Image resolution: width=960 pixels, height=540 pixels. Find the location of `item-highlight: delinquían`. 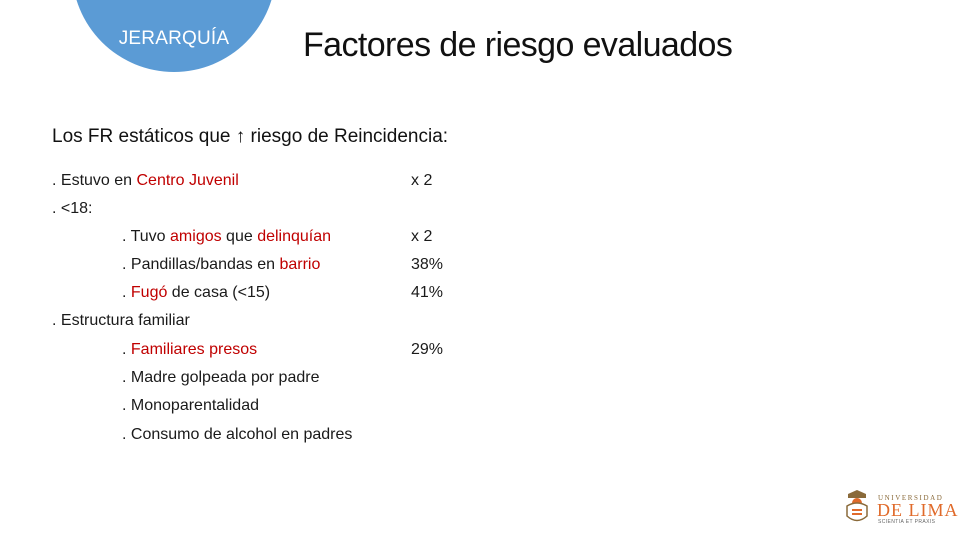

item-highlight: delinquían is located at coordinates (294, 236).